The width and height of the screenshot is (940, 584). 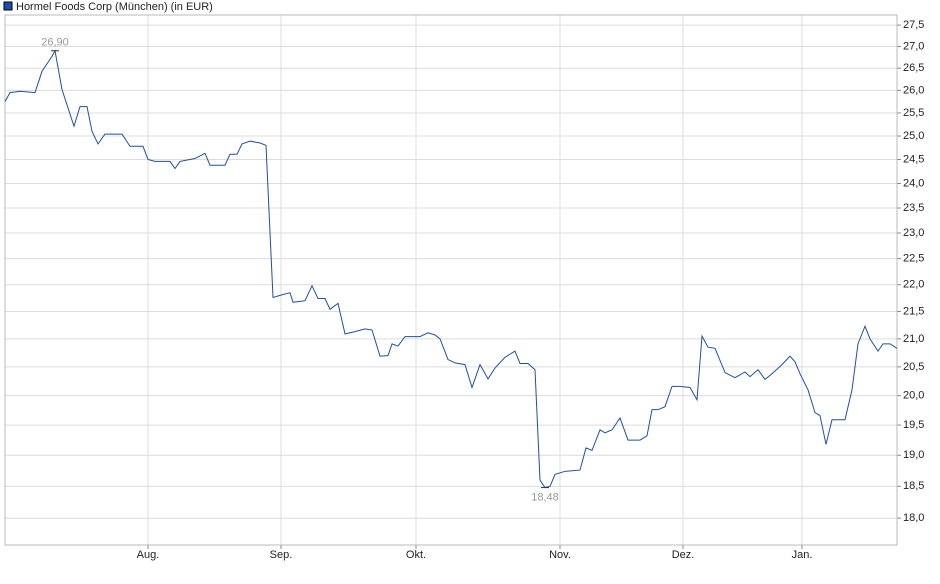 I want to click on y-tick-label: 20,0, so click(x=913, y=396).